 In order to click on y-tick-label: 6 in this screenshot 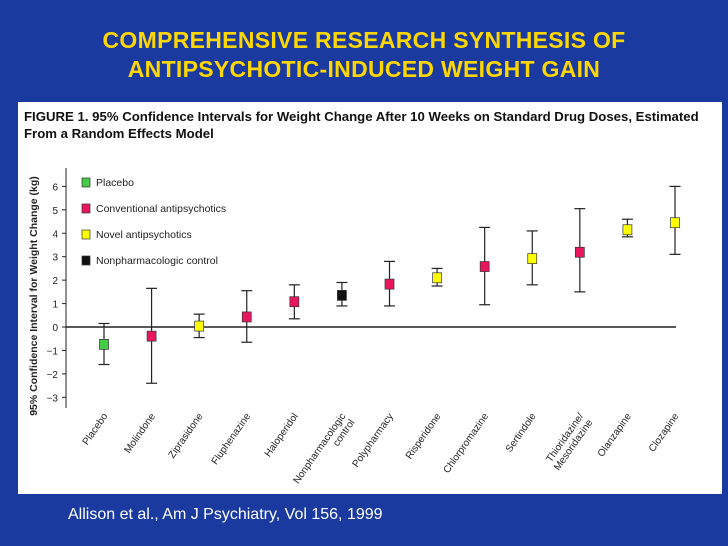, I will do `click(55, 187)`.